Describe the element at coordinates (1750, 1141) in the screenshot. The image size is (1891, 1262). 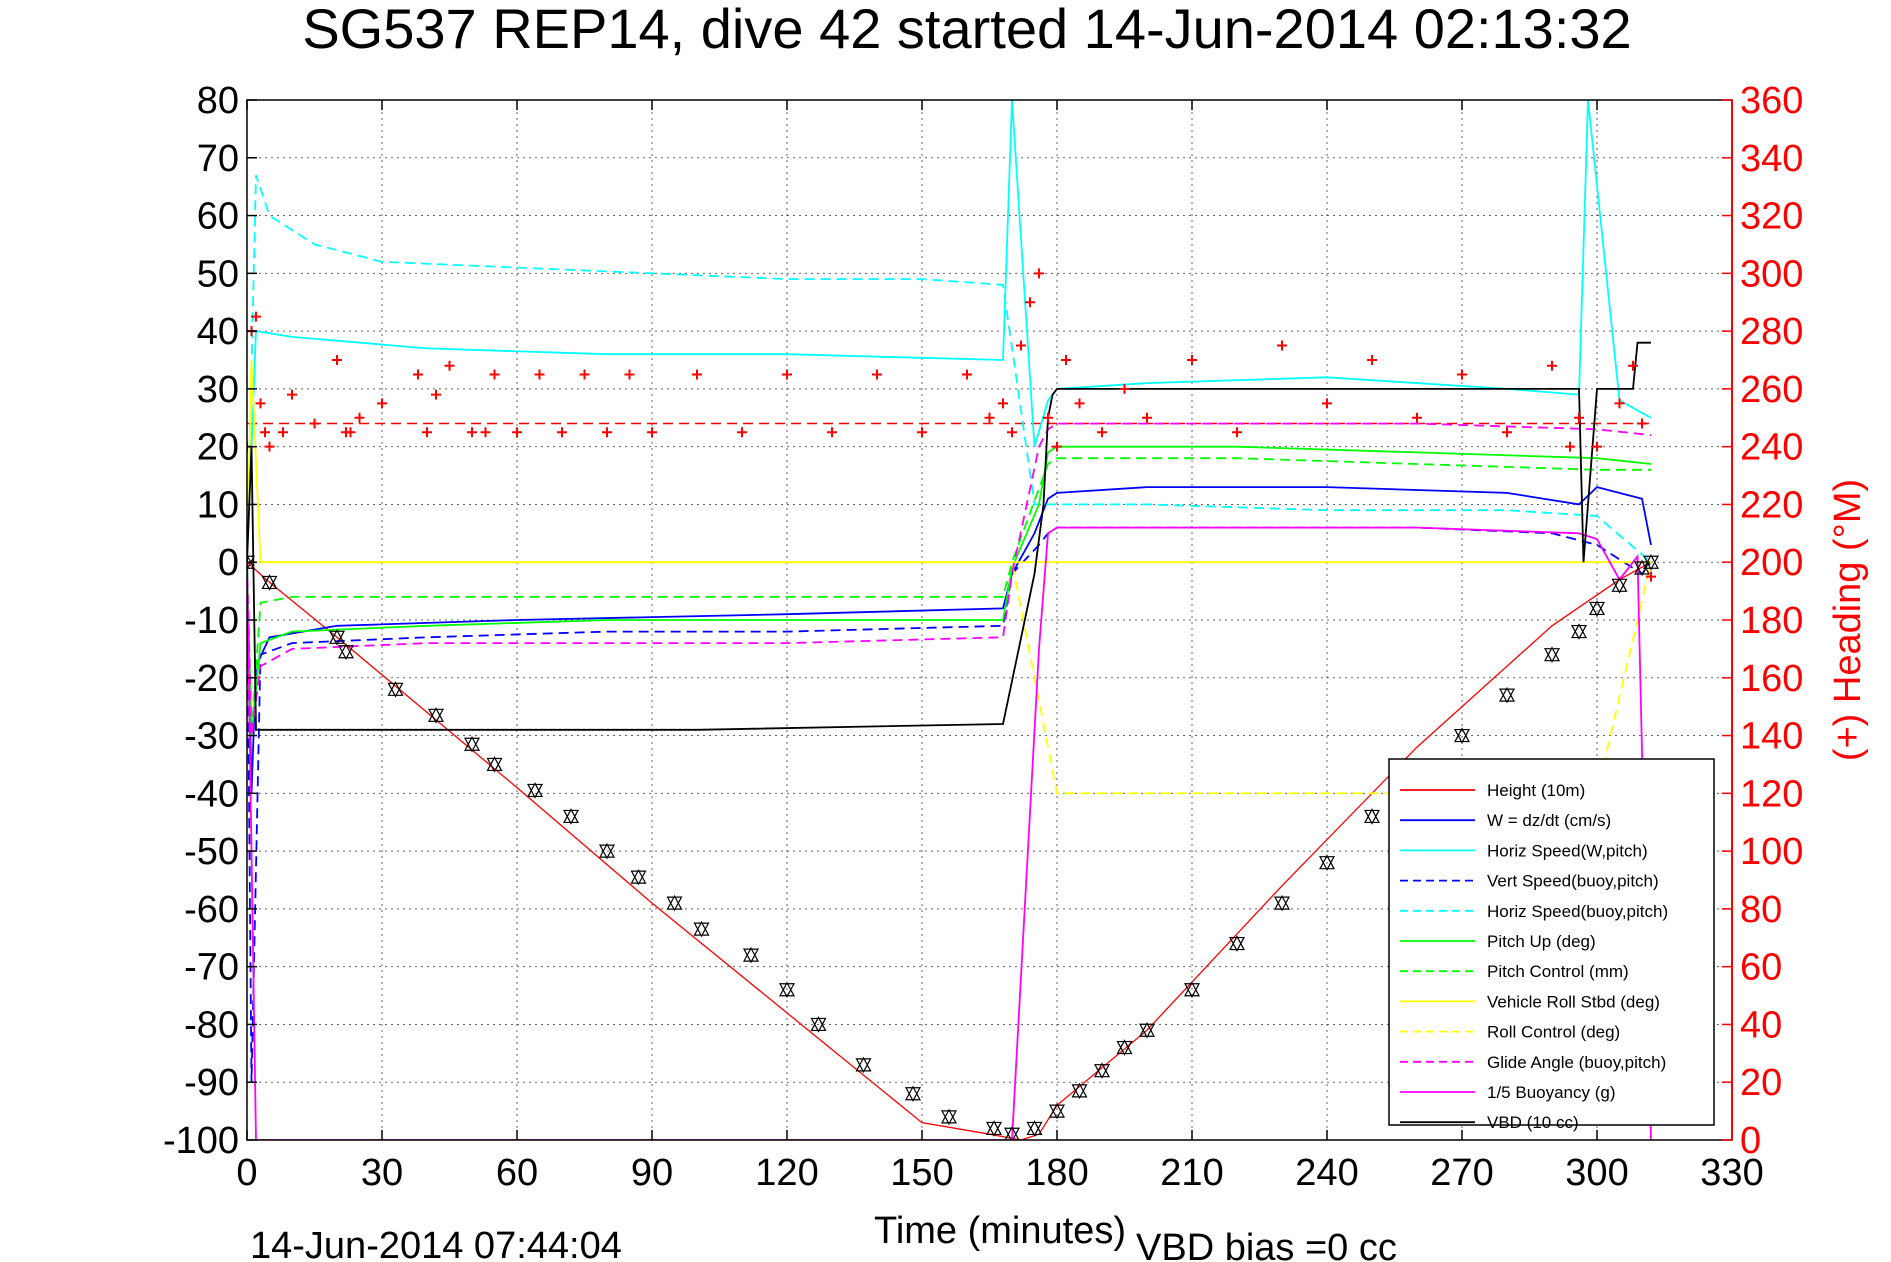
I see `y2-tick-label: 0` at that location.